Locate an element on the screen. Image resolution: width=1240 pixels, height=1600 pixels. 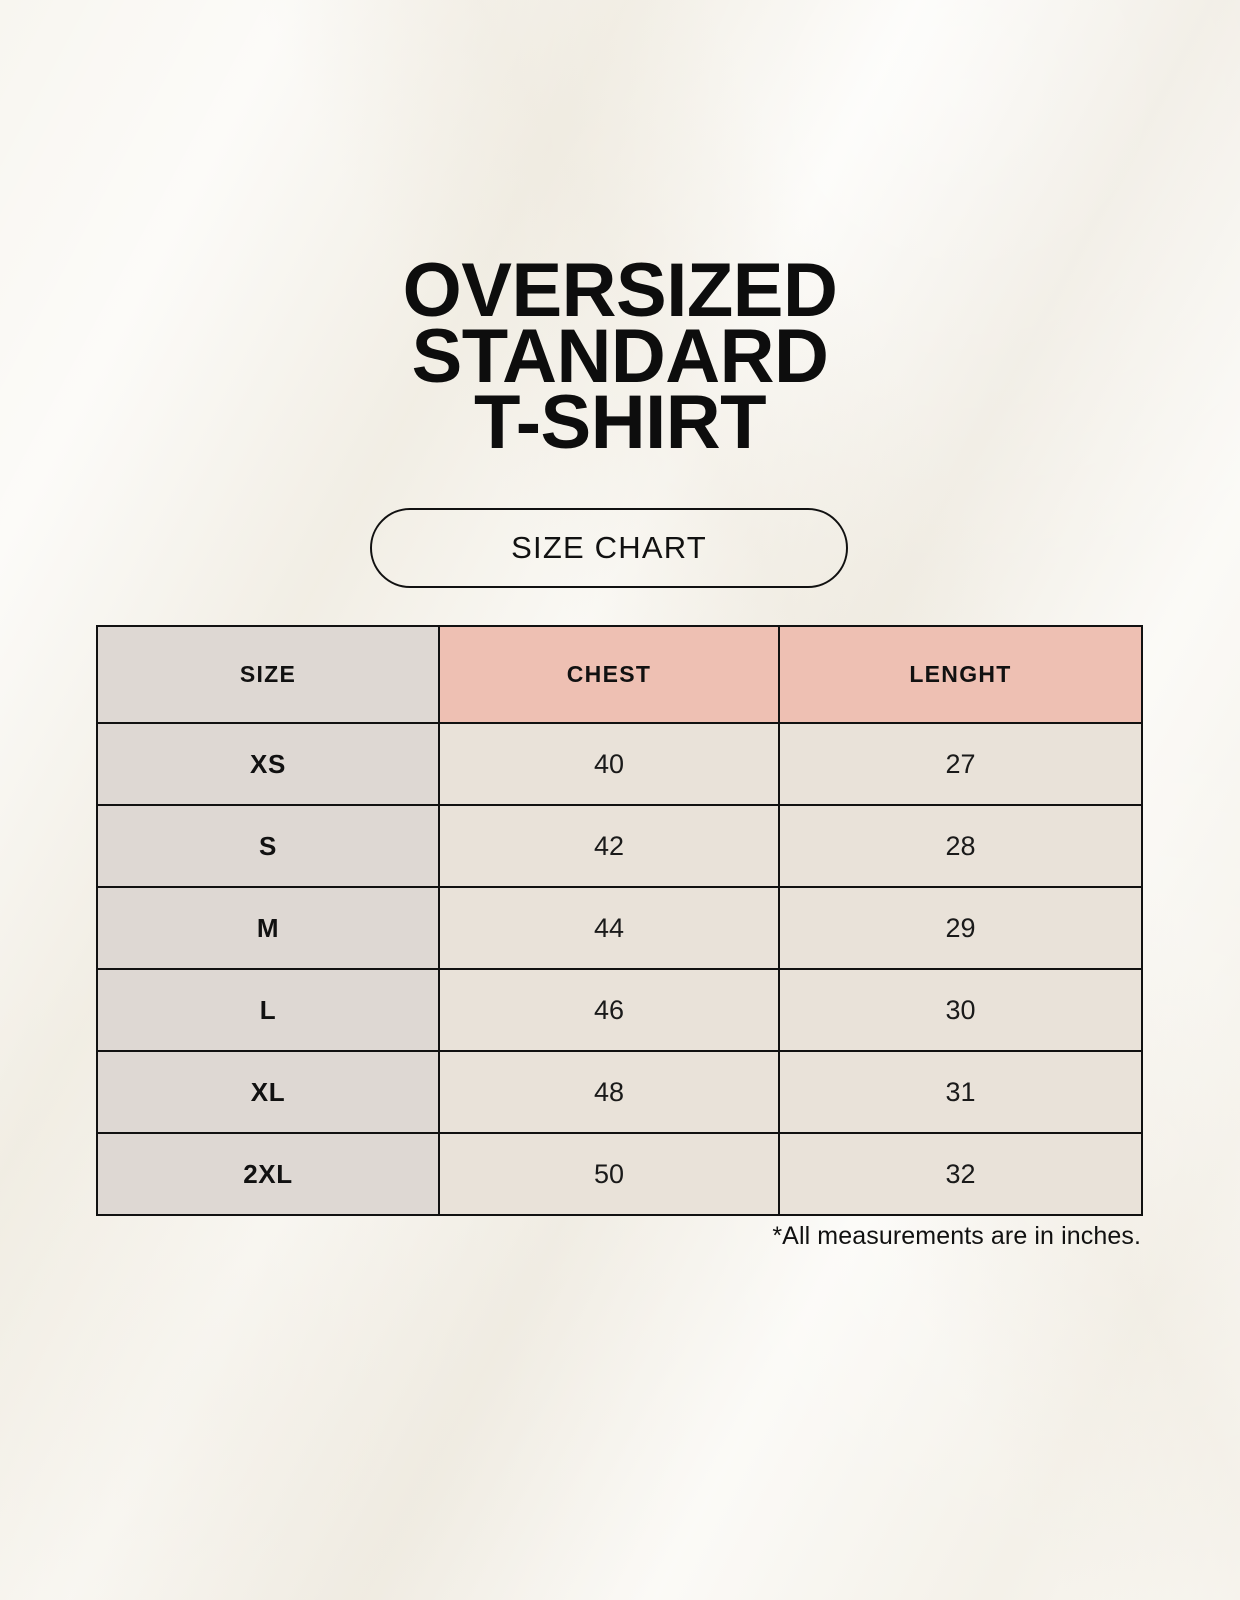
size-chart-pill-label: SIZE CHART is located at coordinates (609, 547).